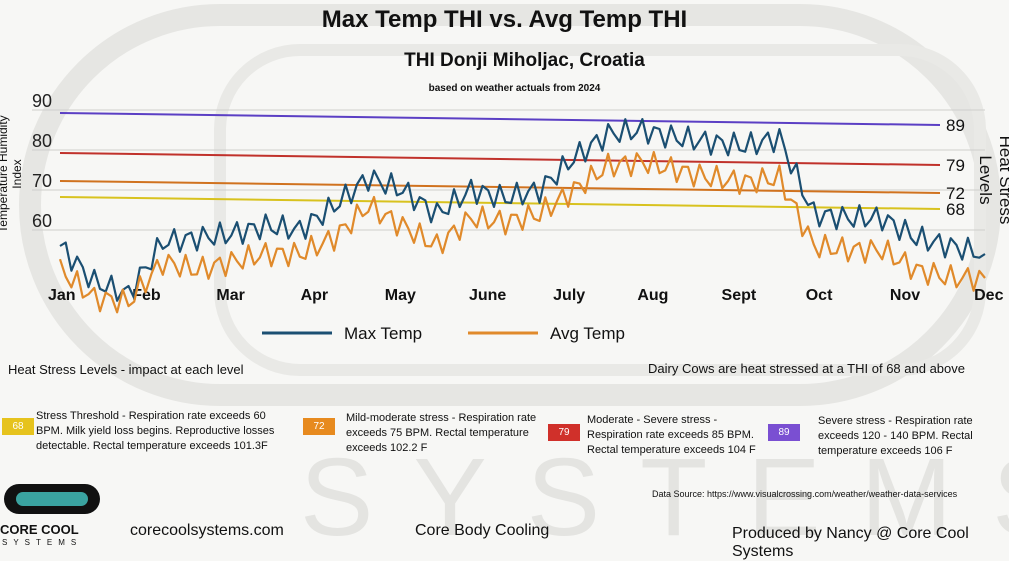 The width and height of the screenshot is (1009, 561). What do you see at coordinates (819, 295) in the screenshot?
I see `x-tick-Oct: Oct` at bounding box center [819, 295].